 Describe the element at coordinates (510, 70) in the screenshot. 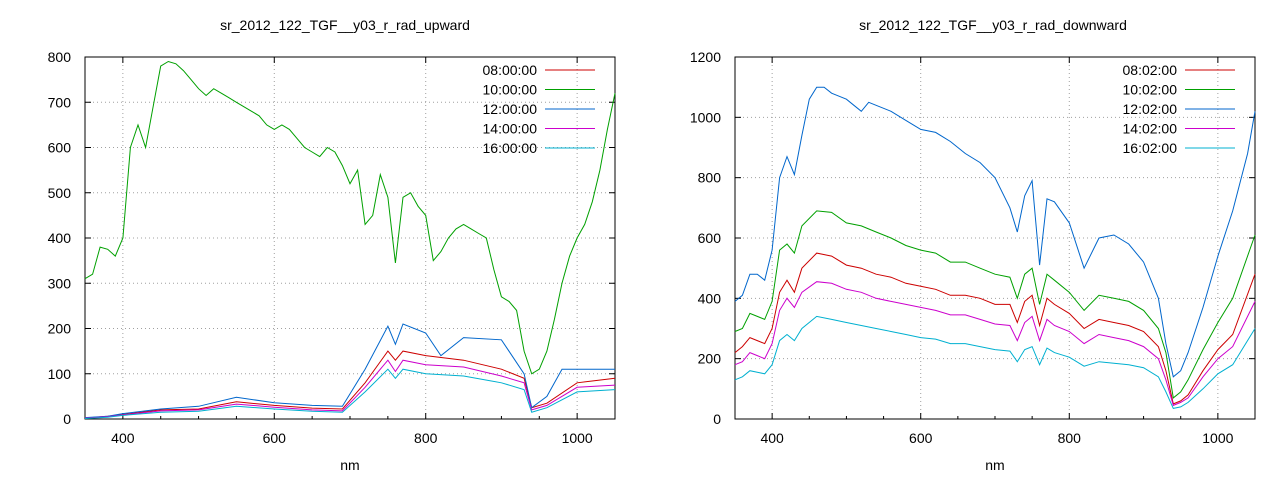

I see `legend-label: 08:00:00` at that location.